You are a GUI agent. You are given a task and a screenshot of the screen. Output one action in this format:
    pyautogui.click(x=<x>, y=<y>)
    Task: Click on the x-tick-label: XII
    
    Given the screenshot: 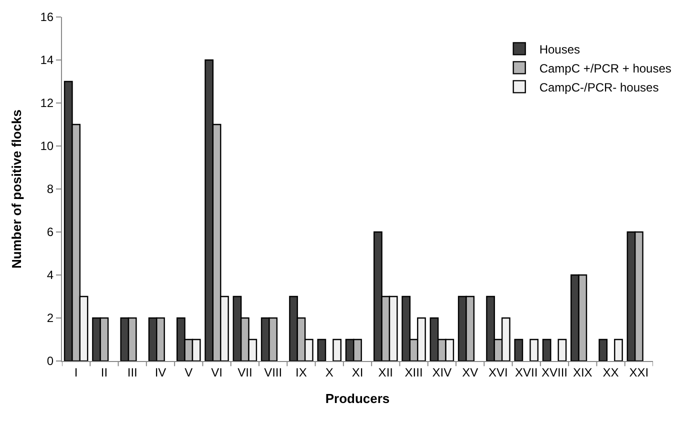 What is the action you would take?
    pyautogui.click(x=385, y=372)
    